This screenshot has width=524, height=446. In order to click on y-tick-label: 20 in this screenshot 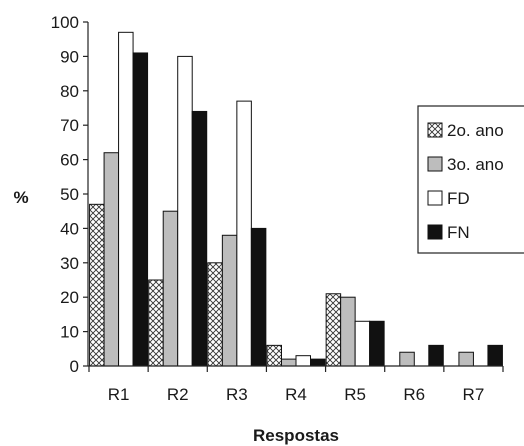, I will do `click(69, 297)`.